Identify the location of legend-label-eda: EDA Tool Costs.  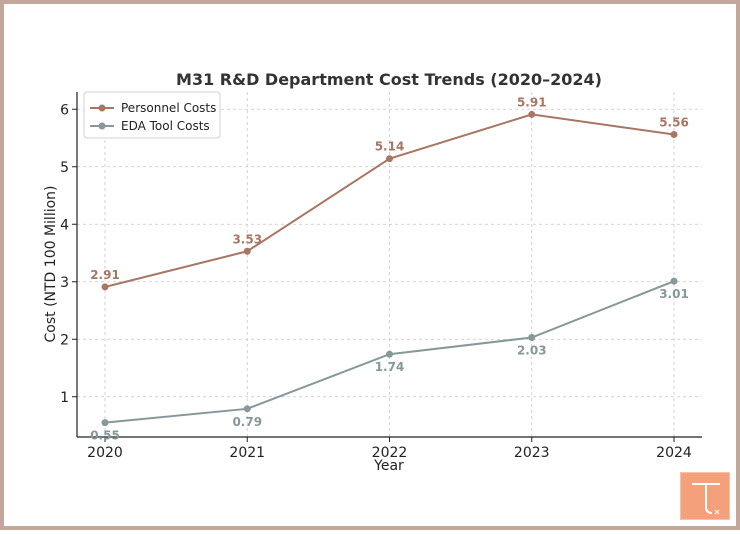
(165, 126).